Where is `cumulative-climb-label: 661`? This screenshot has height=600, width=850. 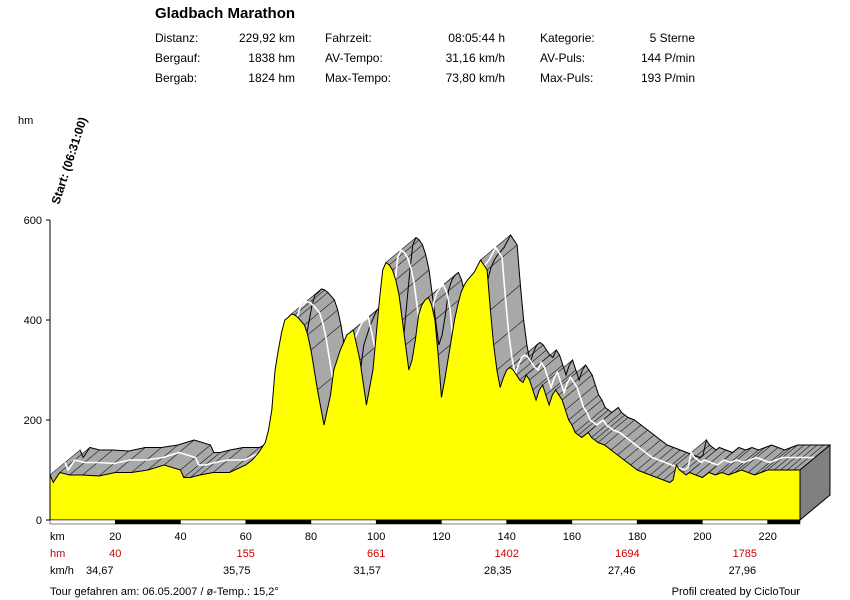 cumulative-climb-label: 661 is located at coordinates (376, 554).